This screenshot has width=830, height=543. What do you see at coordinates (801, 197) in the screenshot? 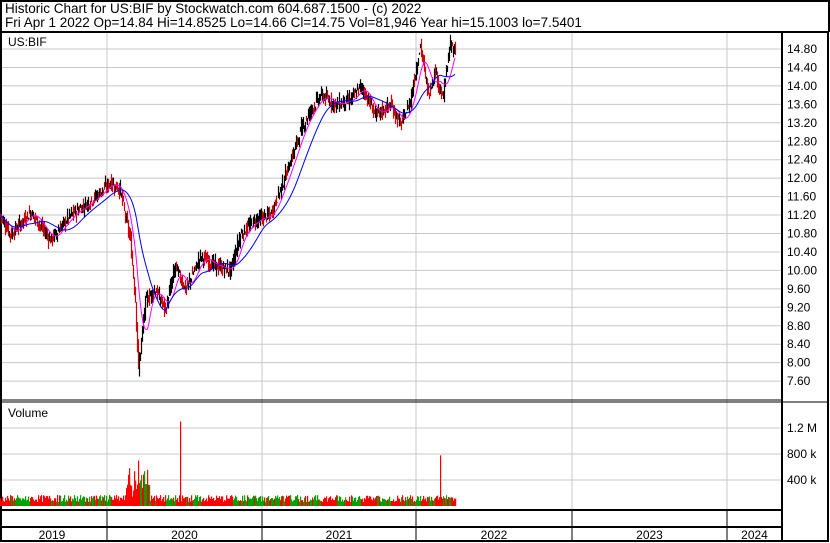
I see `price-tick-label: 11.60` at bounding box center [801, 197].